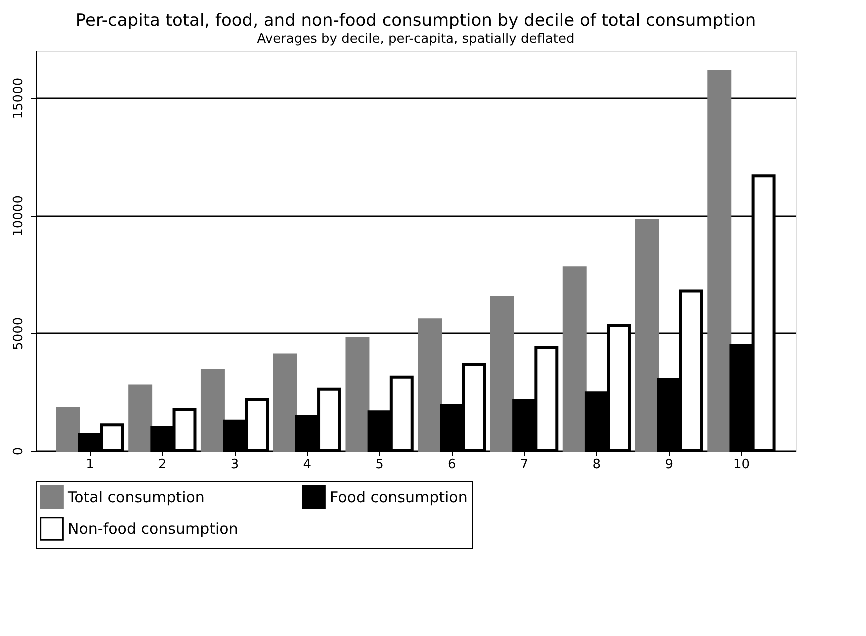 The width and height of the screenshot is (866, 636). What do you see at coordinates (162, 465) in the screenshot?
I see `x-tick-label: 2` at bounding box center [162, 465].